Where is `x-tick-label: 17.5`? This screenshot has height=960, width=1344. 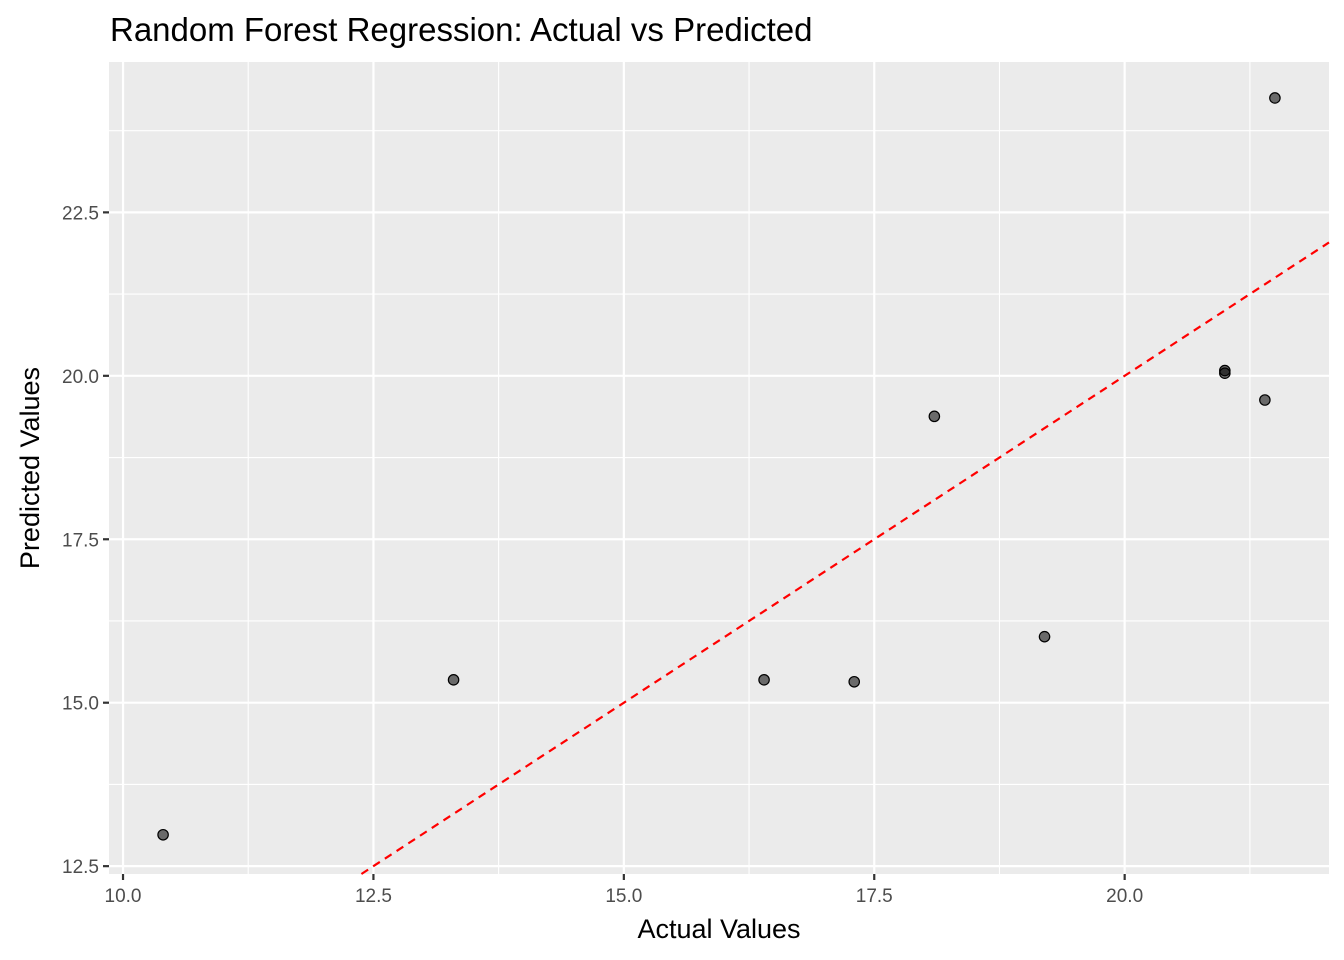 x-tick-label: 17.5 is located at coordinates (874, 896).